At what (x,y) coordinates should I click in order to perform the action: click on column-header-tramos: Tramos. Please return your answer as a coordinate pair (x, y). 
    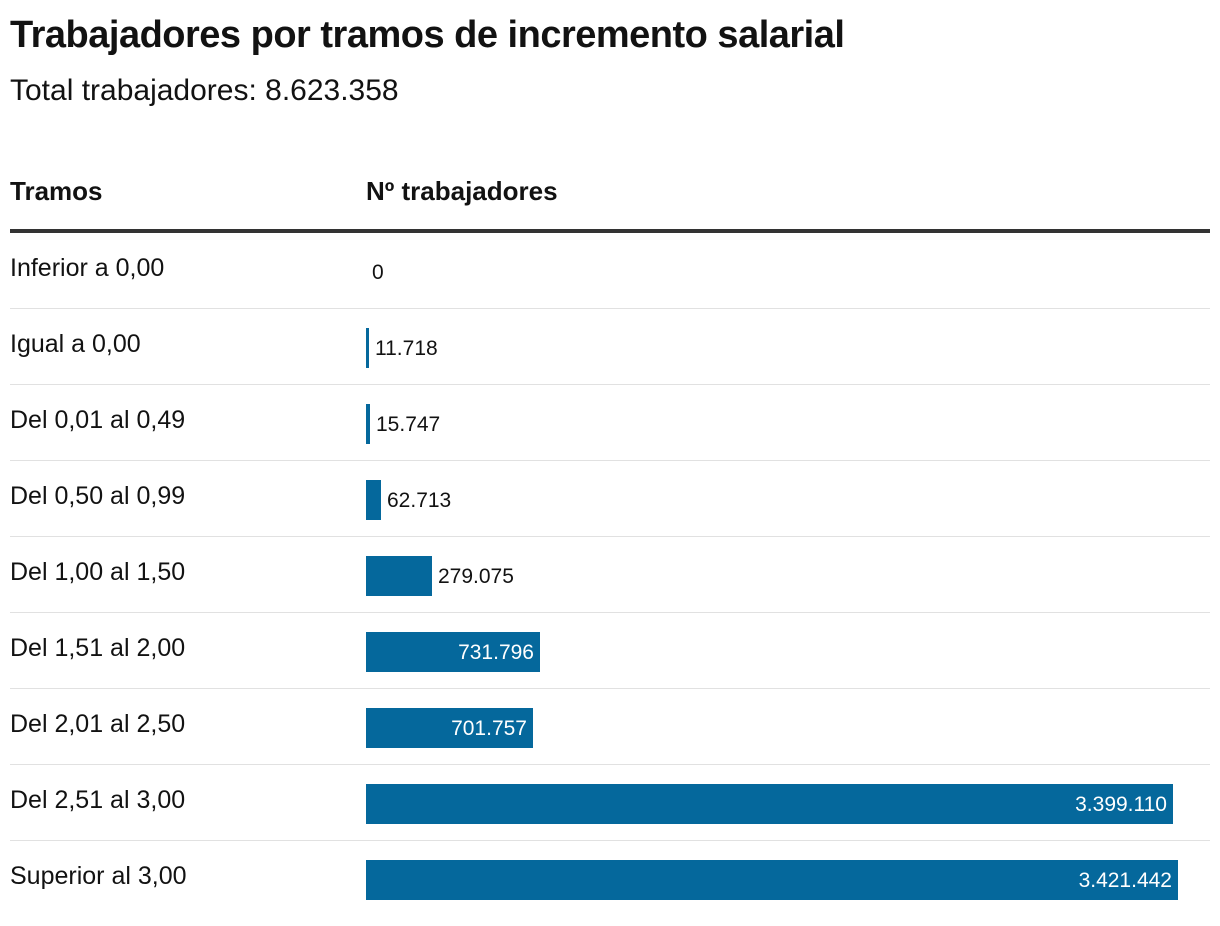
    Looking at the image, I should click on (56, 191).